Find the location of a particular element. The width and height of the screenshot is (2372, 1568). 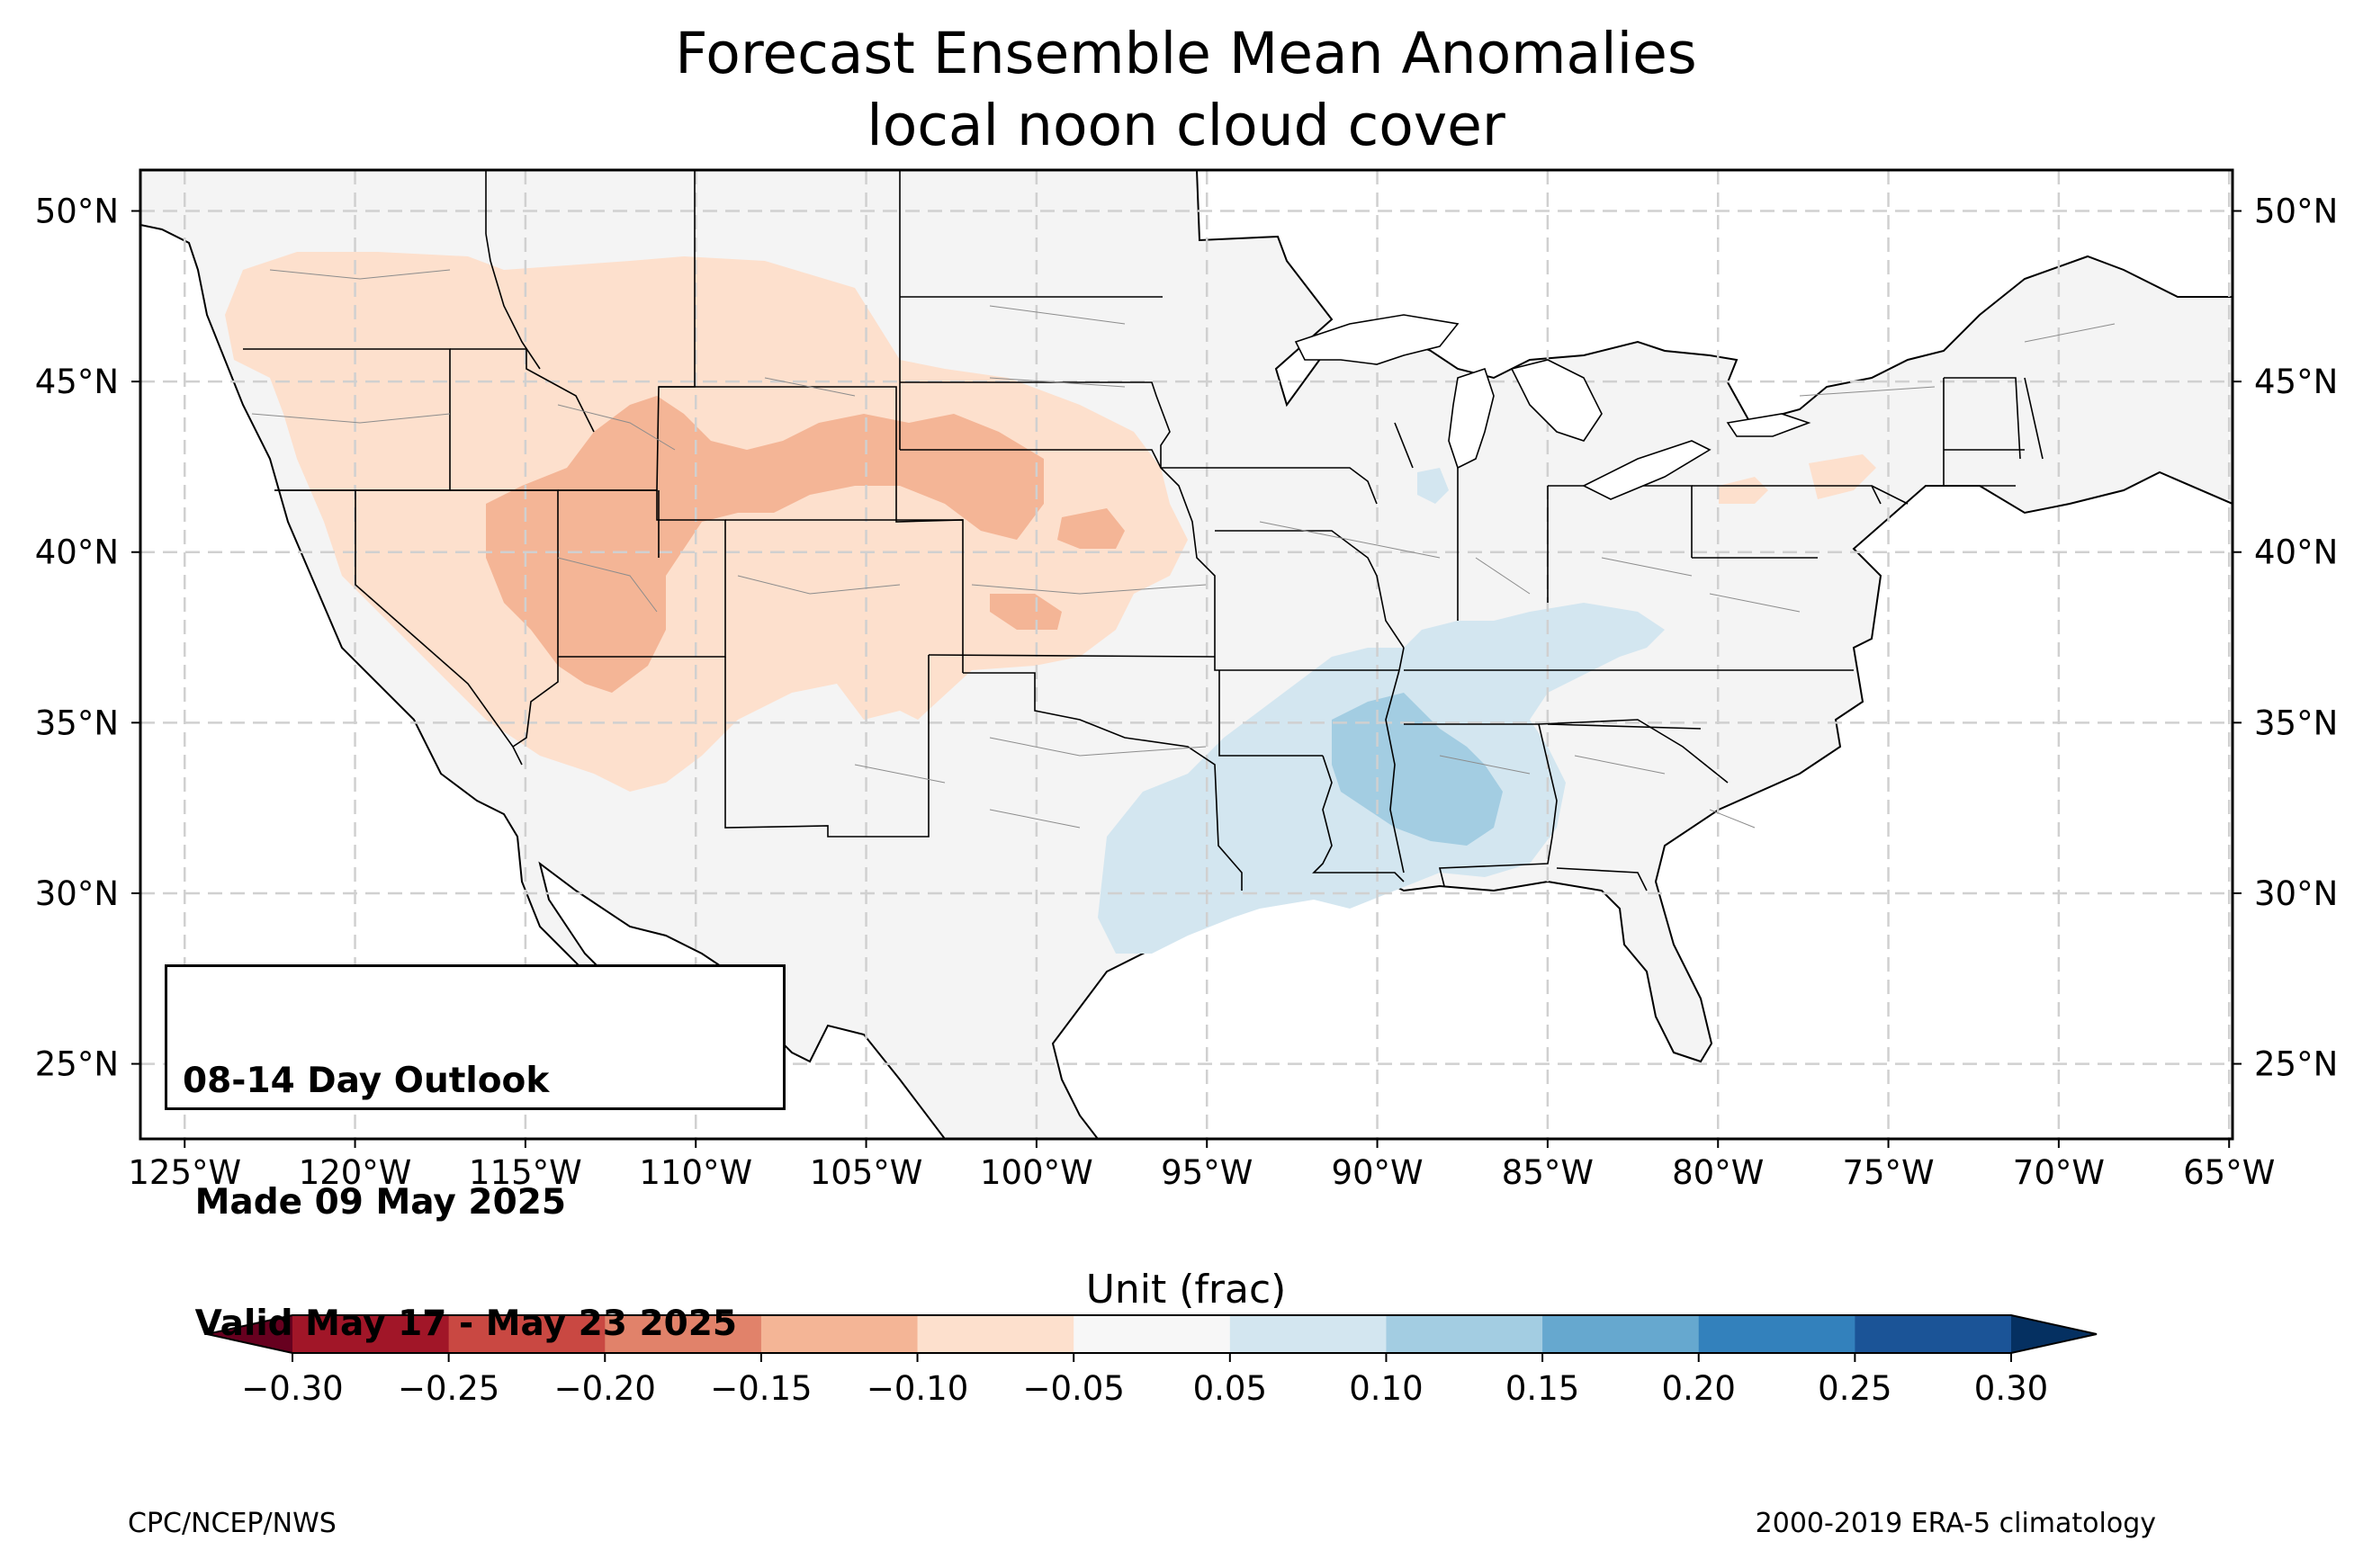

outlook-made-date: Made 09 May 2025 is located at coordinates (375, 1202).